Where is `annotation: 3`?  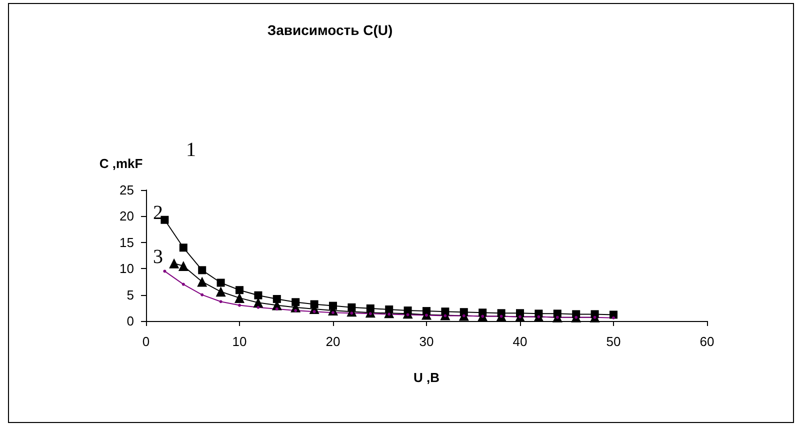
annotation: 3 is located at coordinates (158, 257).